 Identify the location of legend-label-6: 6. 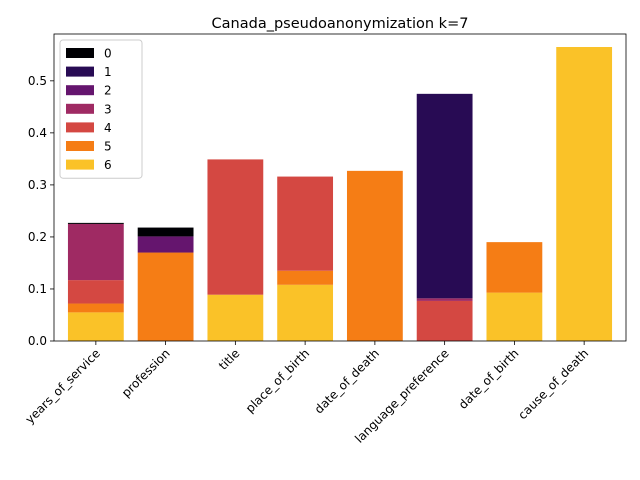
(108, 165).